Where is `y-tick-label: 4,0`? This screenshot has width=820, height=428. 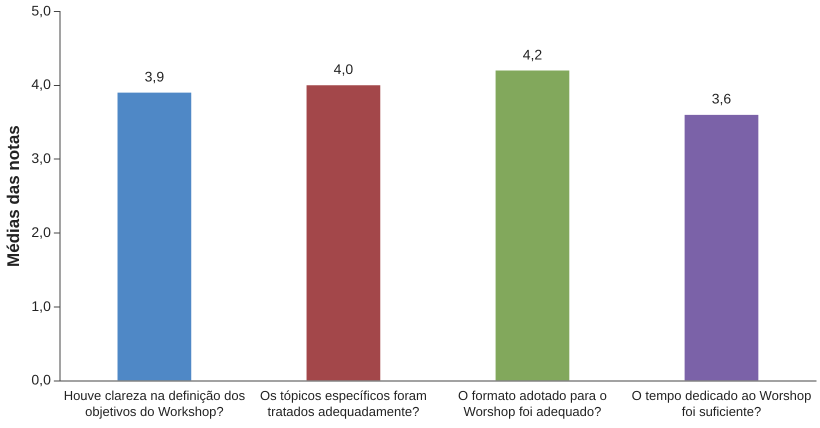 y-tick-label: 4,0 is located at coordinates (41, 84).